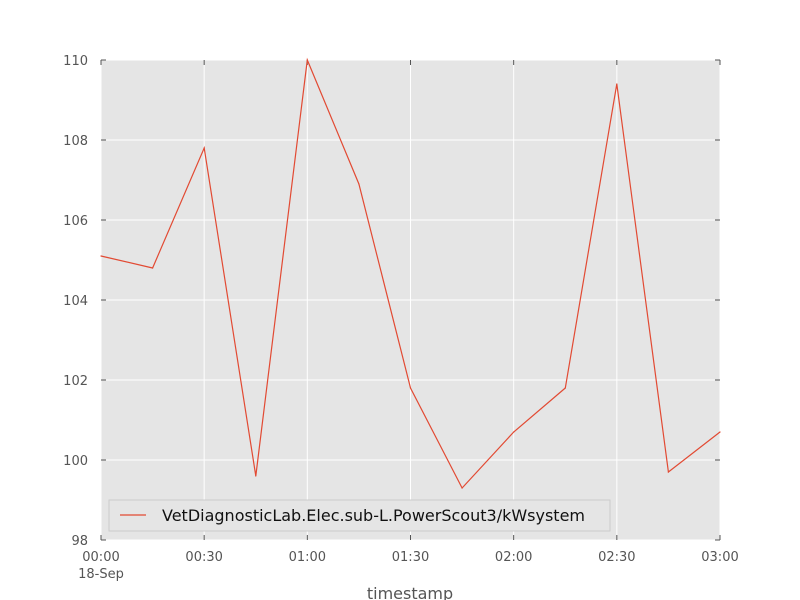  I want to click on x-tick-label: 00:00, so click(100, 557).